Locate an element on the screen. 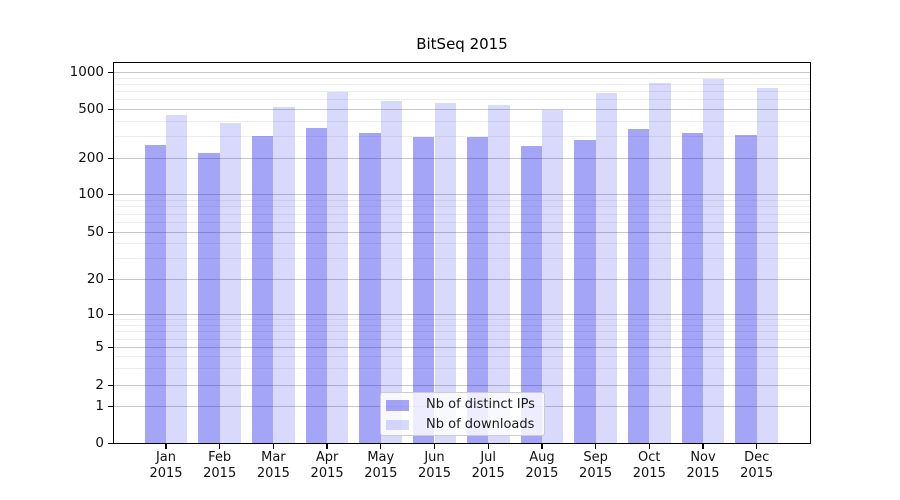 The height and width of the screenshot is (500, 900). x-ticklabel-month: Mar is located at coordinates (273, 457).